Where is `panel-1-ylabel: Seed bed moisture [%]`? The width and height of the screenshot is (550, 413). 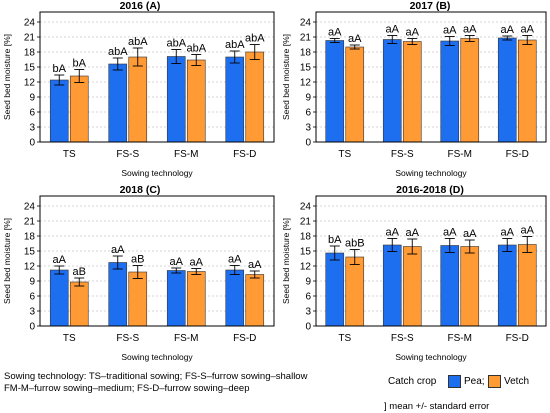 panel-1-ylabel: Seed bed moisture [%] is located at coordinates (7, 77).